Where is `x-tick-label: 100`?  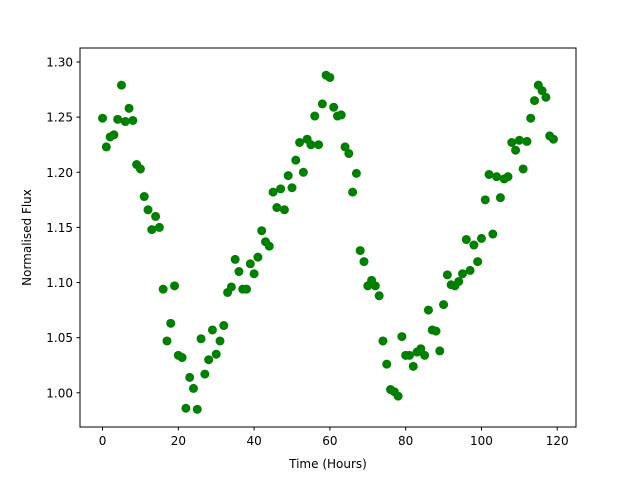 x-tick-label: 100 is located at coordinates (481, 441).